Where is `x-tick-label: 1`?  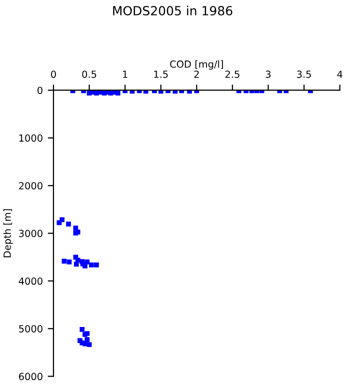
x-tick-label: 1 is located at coordinates (125, 74).